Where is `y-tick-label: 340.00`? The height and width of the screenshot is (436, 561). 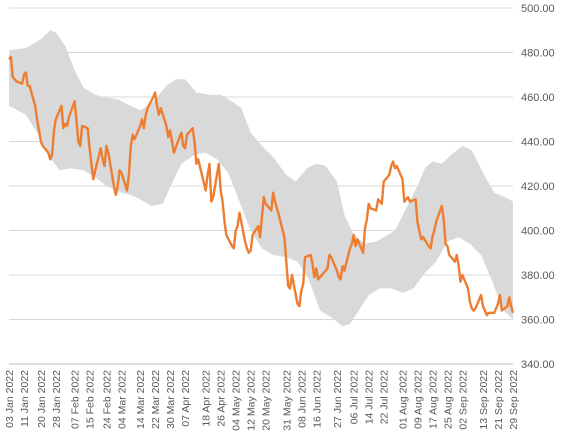
y-tick-label: 340.00 is located at coordinates (538, 365).